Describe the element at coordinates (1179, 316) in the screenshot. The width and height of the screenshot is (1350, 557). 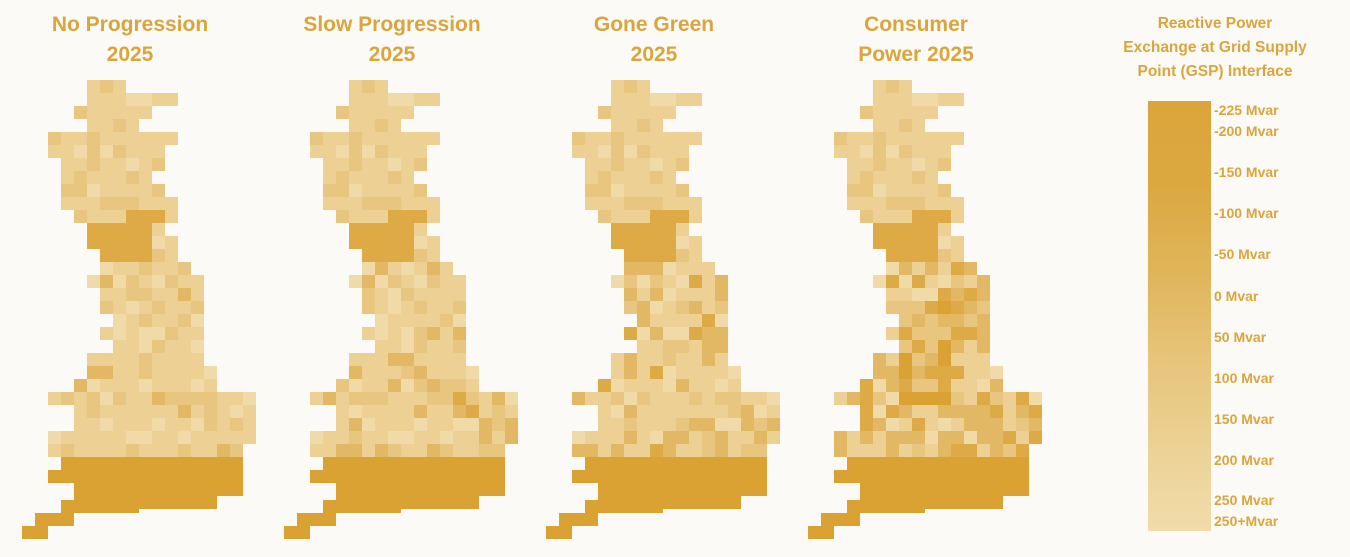
I see `legend-color-bar` at that location.